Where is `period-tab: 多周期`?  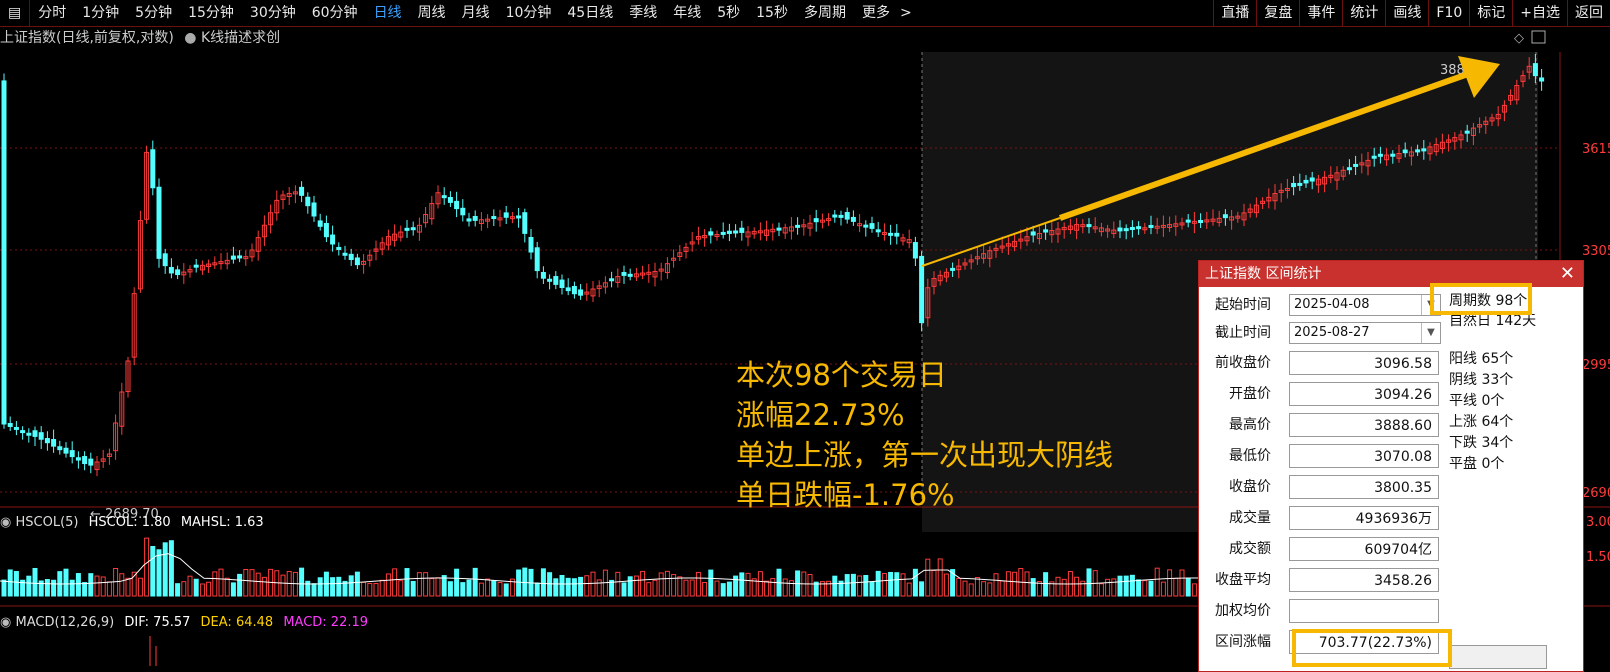 period-tab: 多周期 is located at coordinates (824, 13).